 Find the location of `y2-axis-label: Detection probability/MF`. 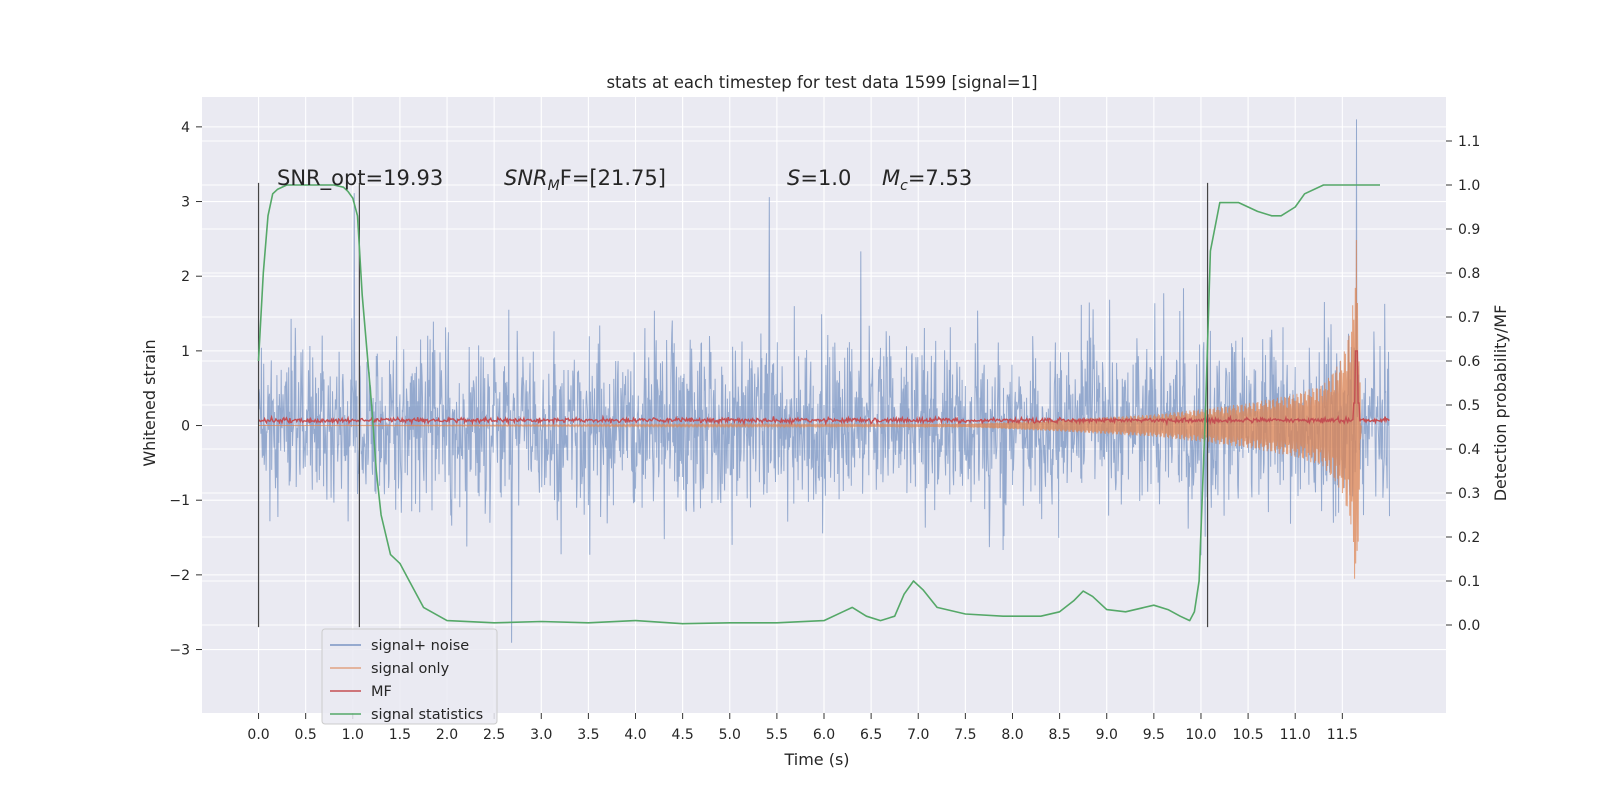

y2-axis-label: Detection probability/MF is located at coordinates (1500, 403).